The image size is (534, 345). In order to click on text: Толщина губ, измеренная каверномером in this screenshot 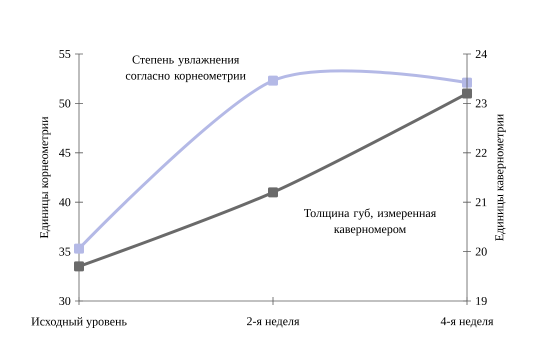, I will do `click(370, 222)`.